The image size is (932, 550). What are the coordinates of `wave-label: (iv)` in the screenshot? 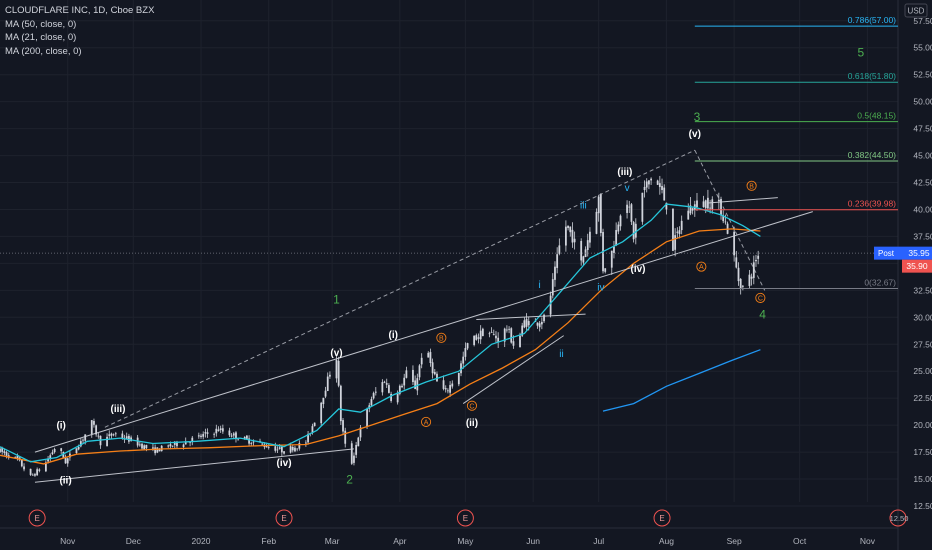 It's located at (637, 269).